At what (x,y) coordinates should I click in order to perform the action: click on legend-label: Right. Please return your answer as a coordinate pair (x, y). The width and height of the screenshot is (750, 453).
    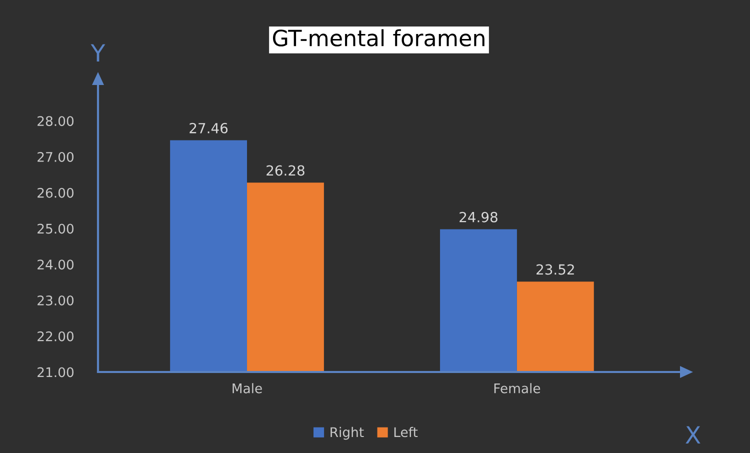
    Looking at the image, I should click on (347, 433).